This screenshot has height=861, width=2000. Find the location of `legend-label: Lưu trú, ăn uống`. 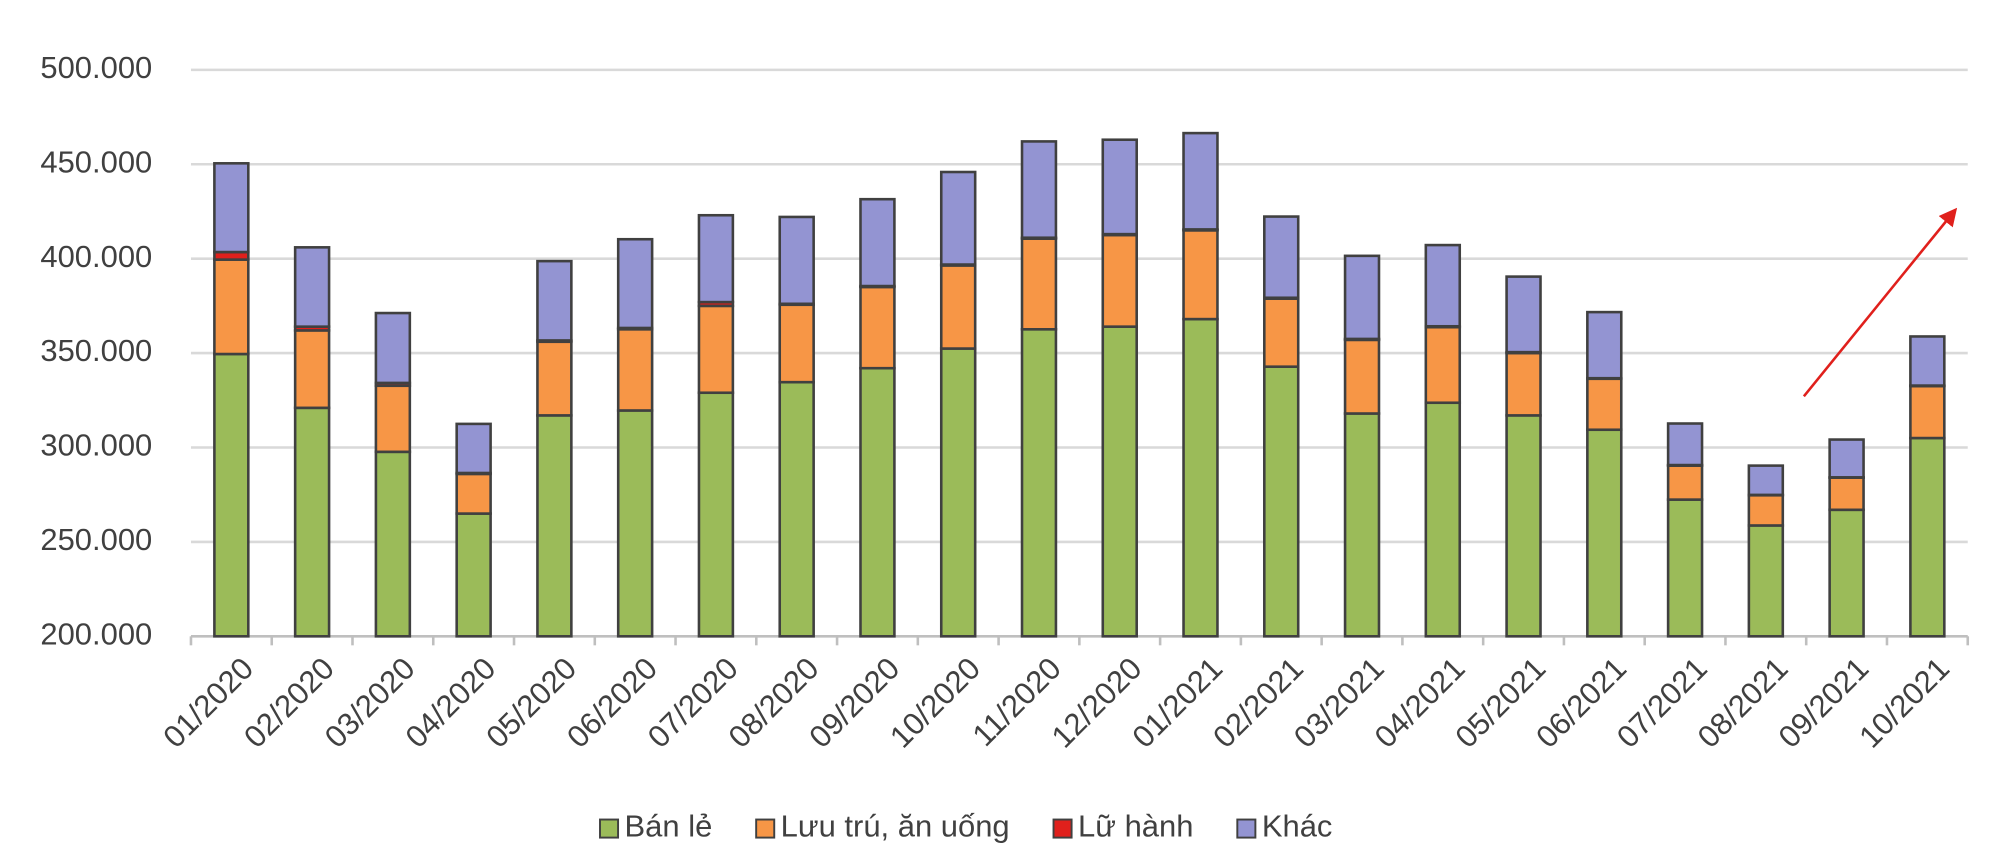

legend-label: Lưu trú, ăn uống is located at coordinates (895, 826).